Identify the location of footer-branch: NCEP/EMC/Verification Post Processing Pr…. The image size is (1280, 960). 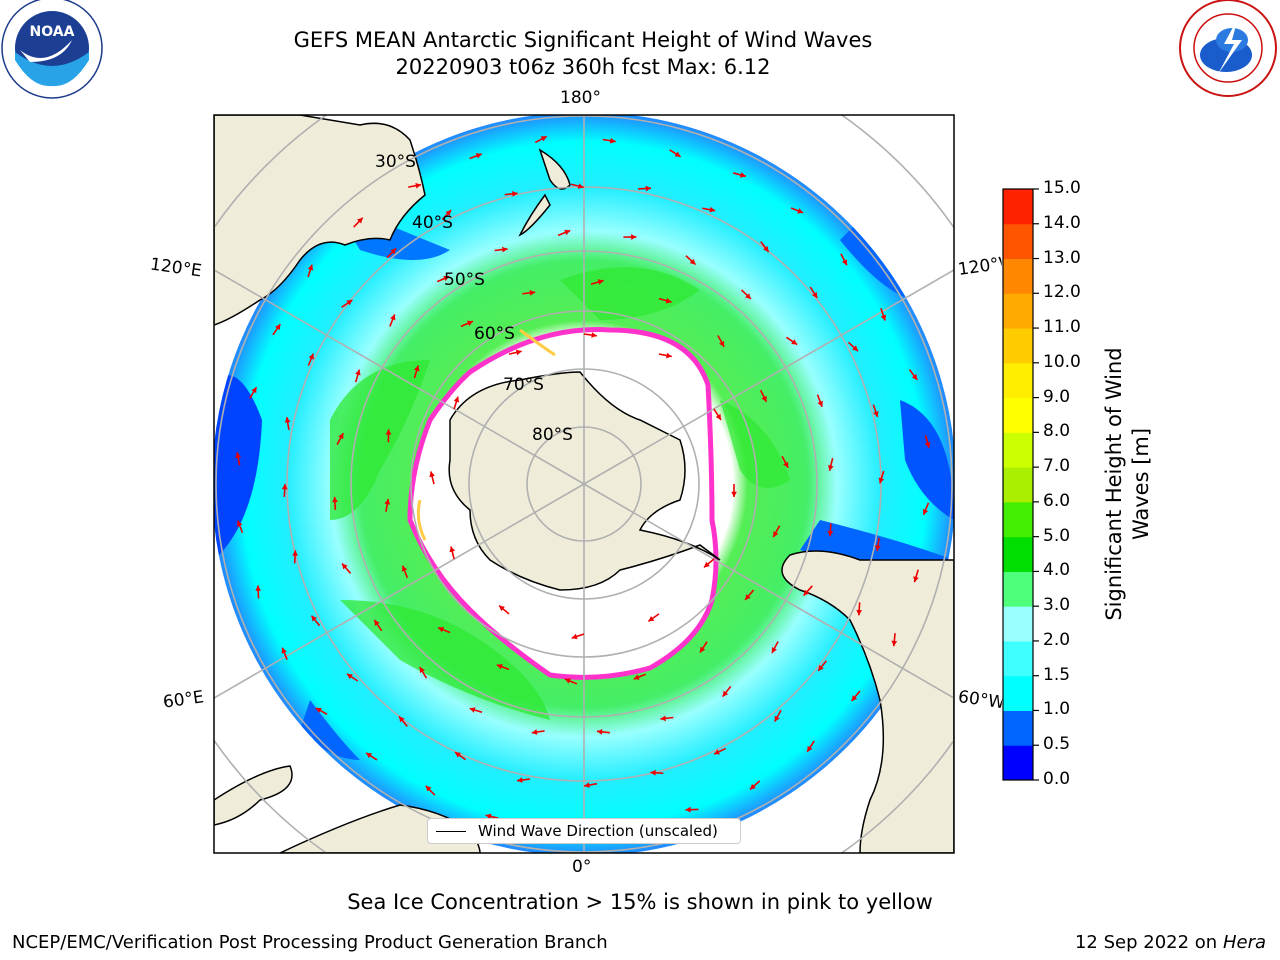
(310, 942).